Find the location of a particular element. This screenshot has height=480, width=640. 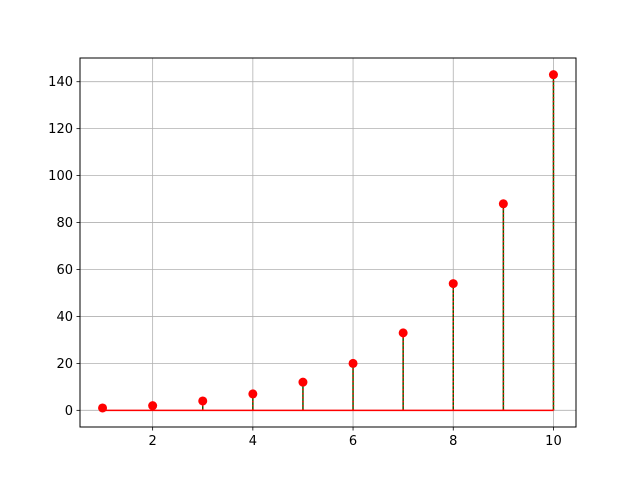

x-tick-label: 4 is located at coordinates (253, 441).